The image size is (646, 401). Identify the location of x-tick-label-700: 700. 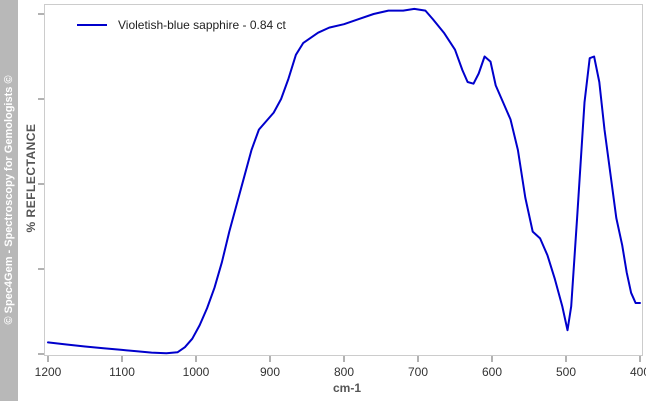
(418, 372).